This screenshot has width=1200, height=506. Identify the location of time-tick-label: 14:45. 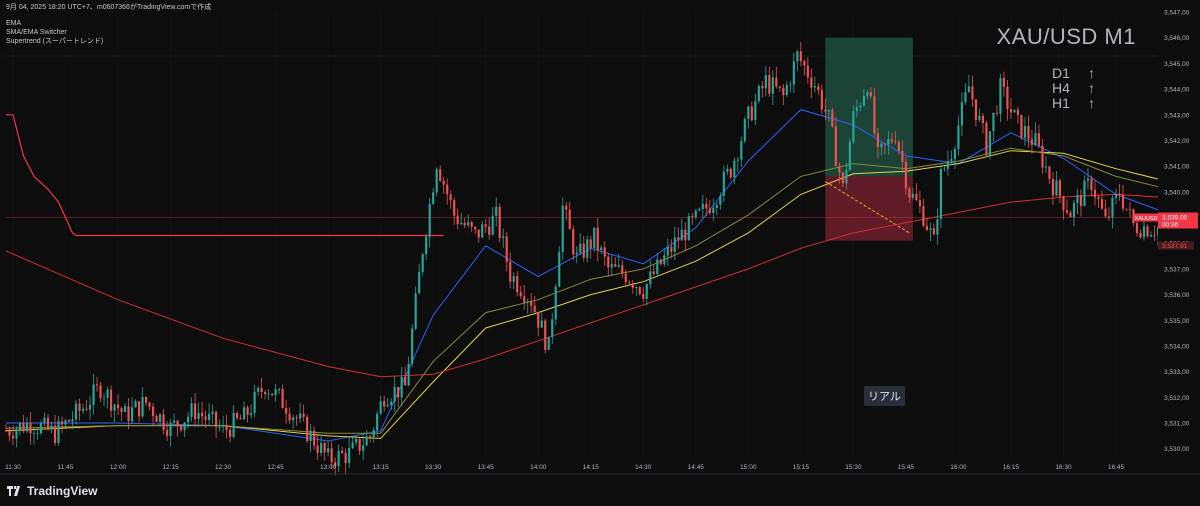
(696, 467).